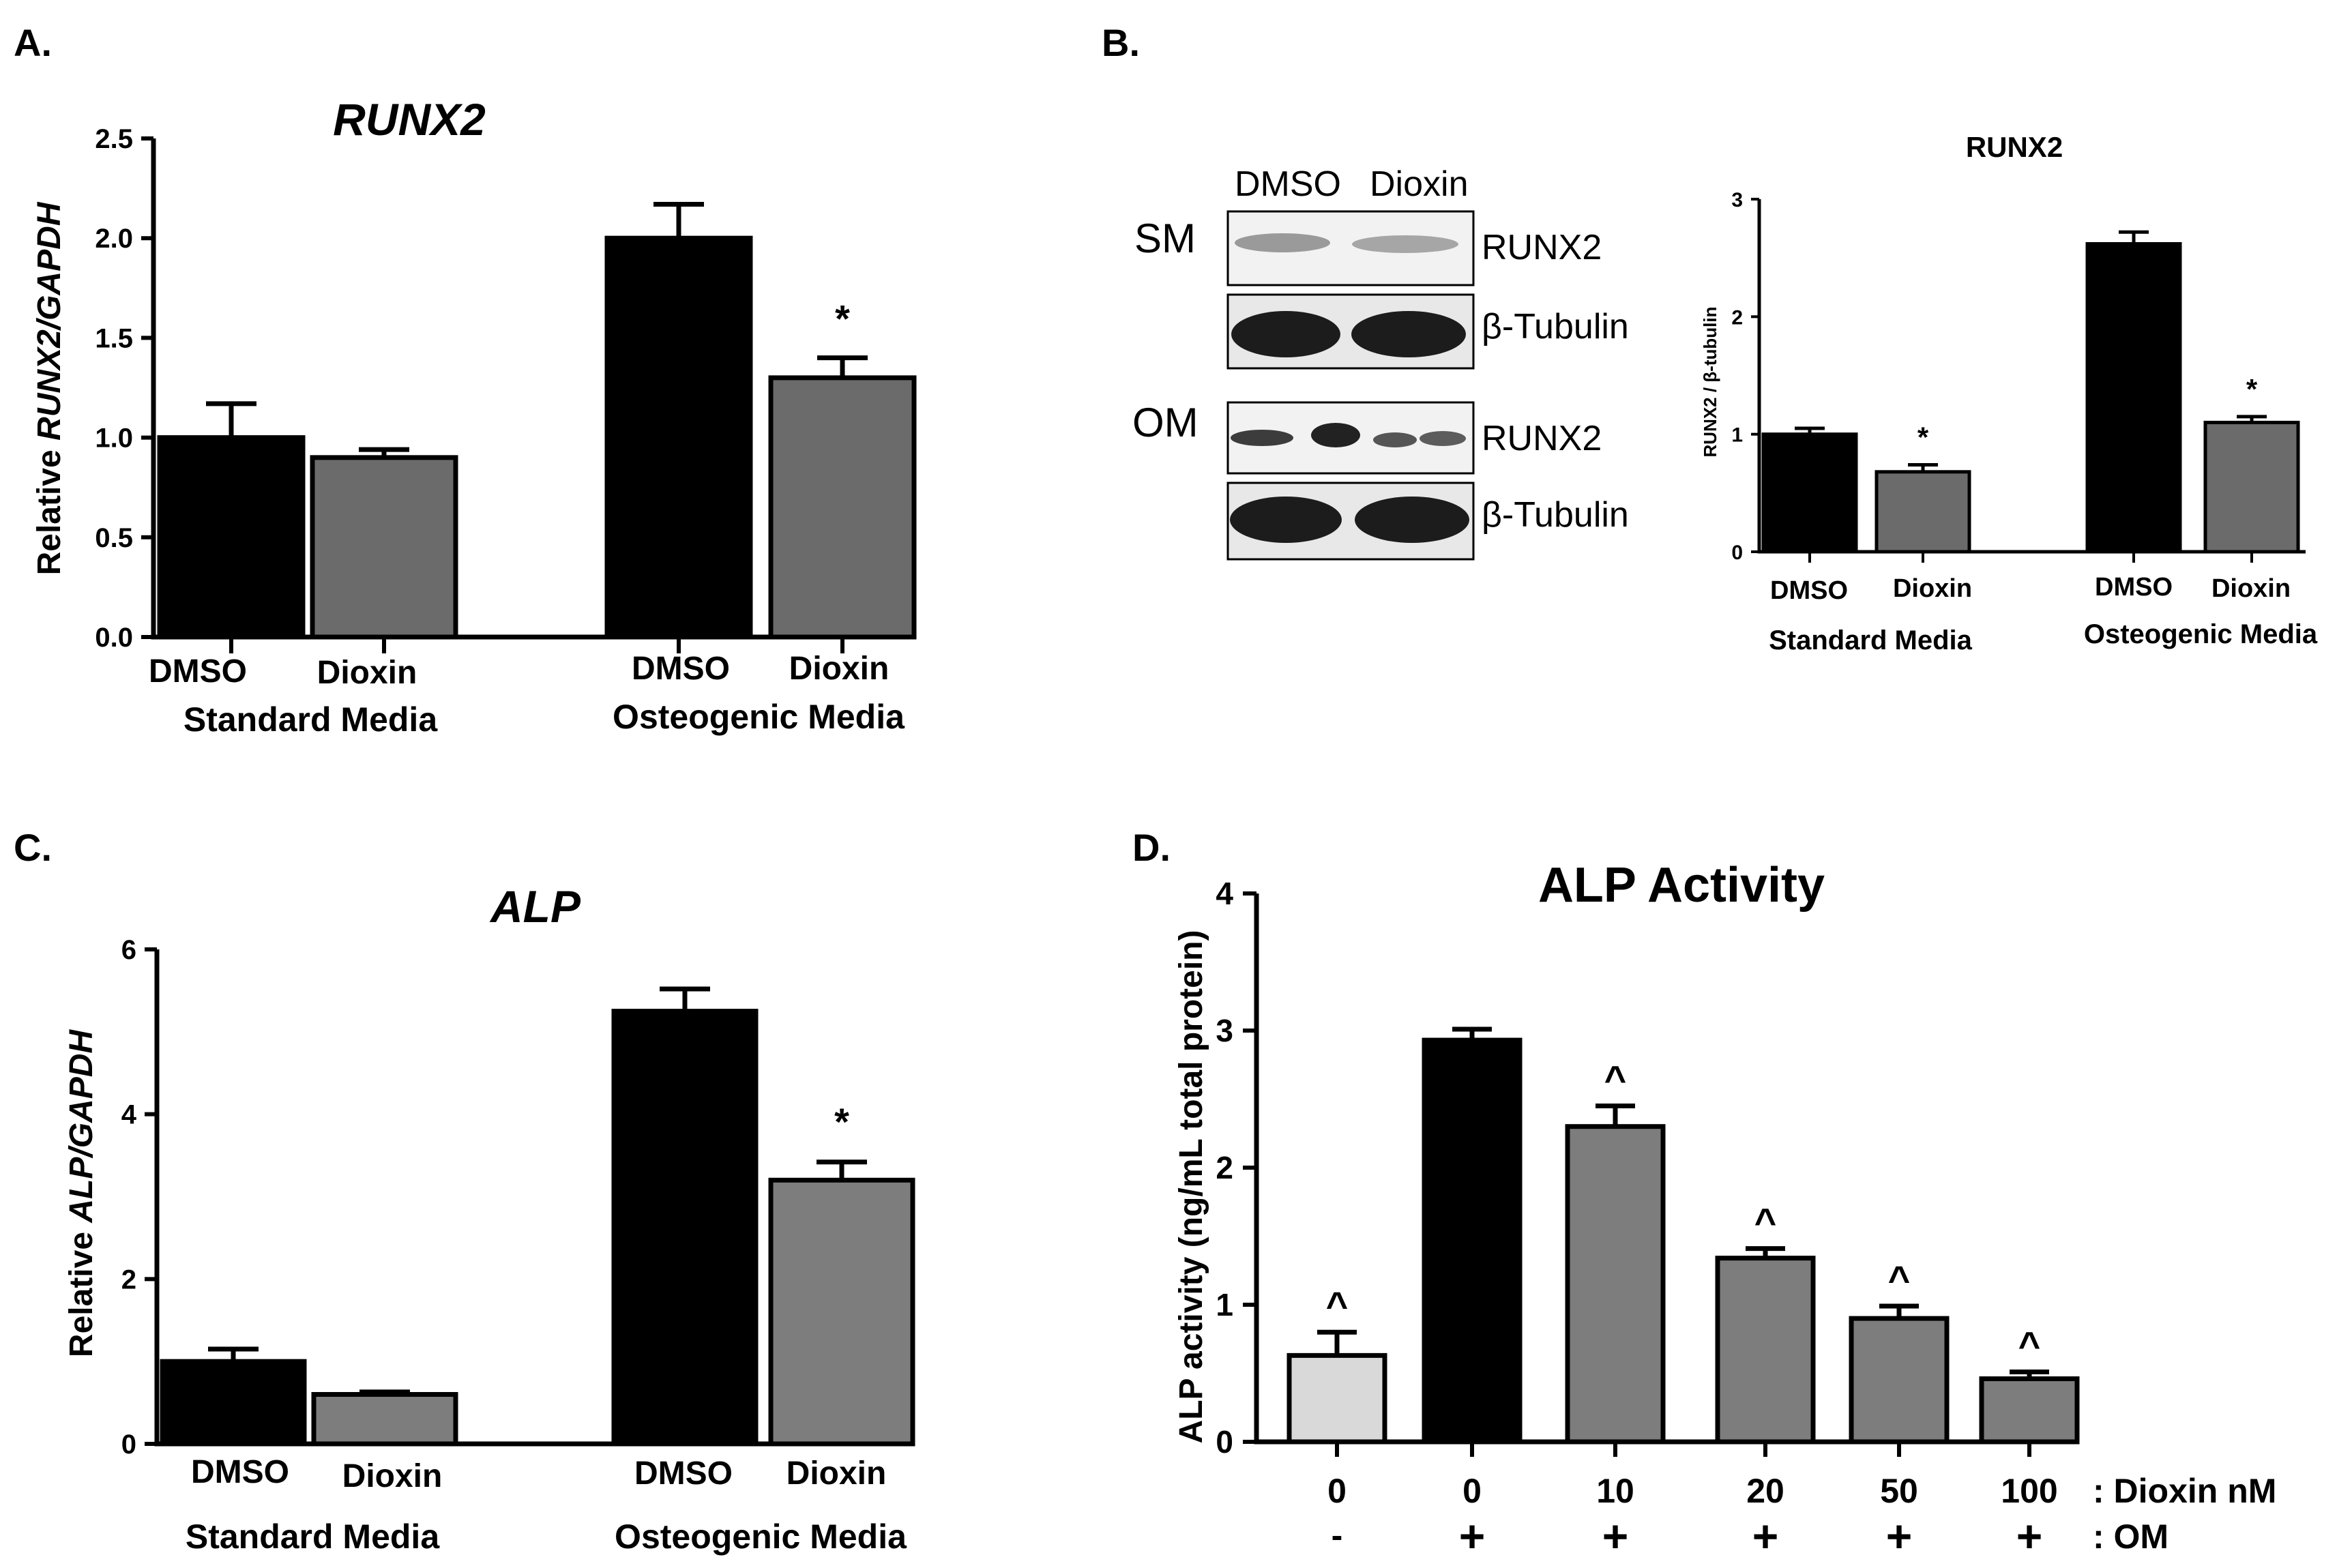  Describe the element at coordinates (1710, 382) in the screenshot. I see `panel-b-y-axis-label: RUNX2 / β-tubulin` at that location.